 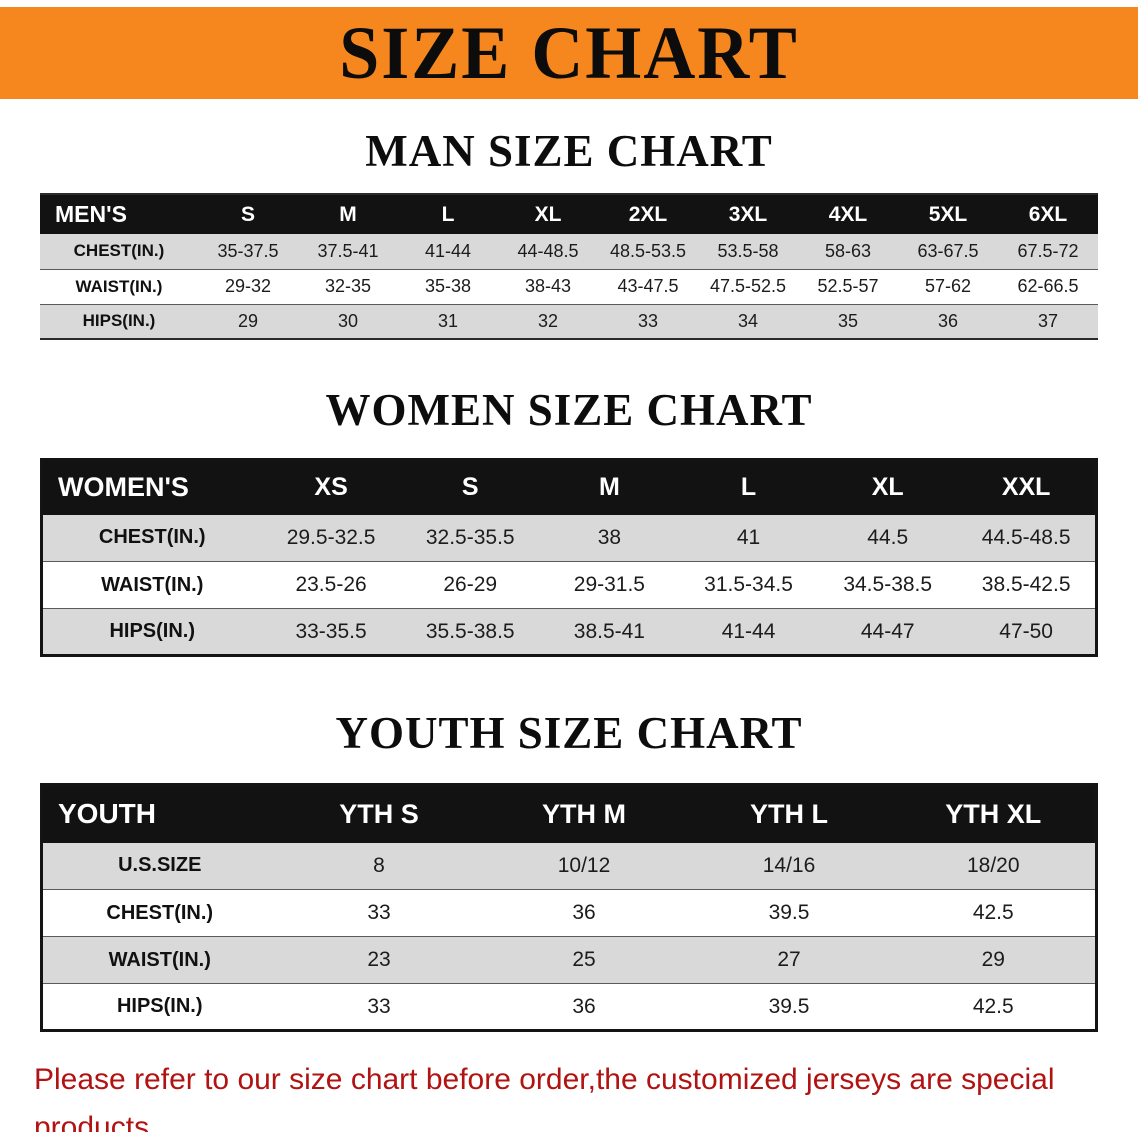 What do you see at coordinates (379, 866) in the screenshot?
I see `value-cell: 8` at bounding box center [379, 866].